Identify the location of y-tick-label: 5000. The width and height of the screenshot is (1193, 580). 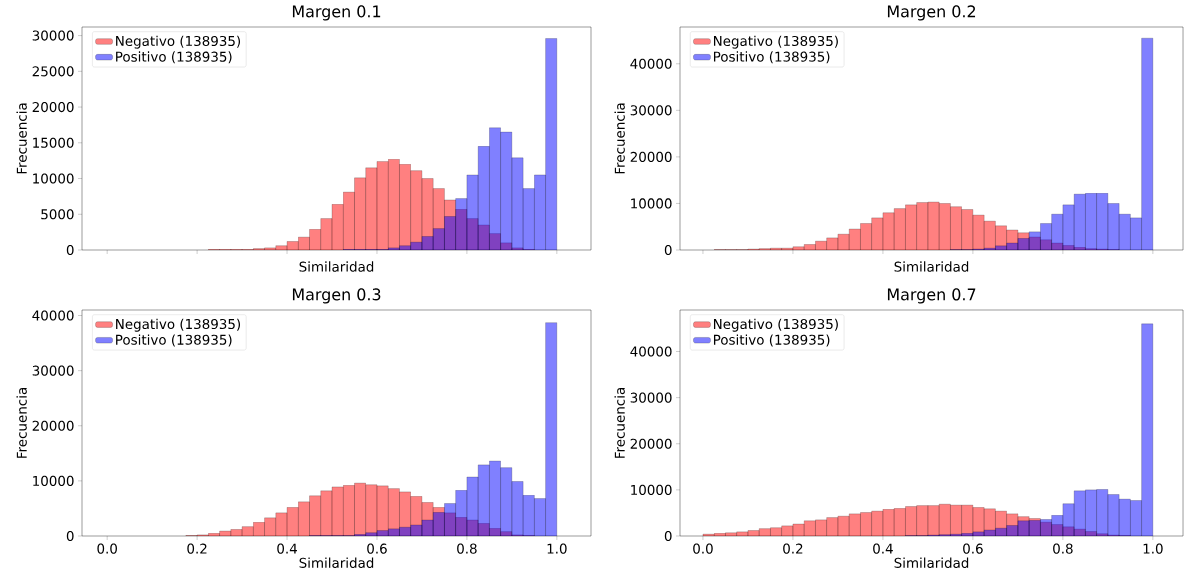
(57, 214).